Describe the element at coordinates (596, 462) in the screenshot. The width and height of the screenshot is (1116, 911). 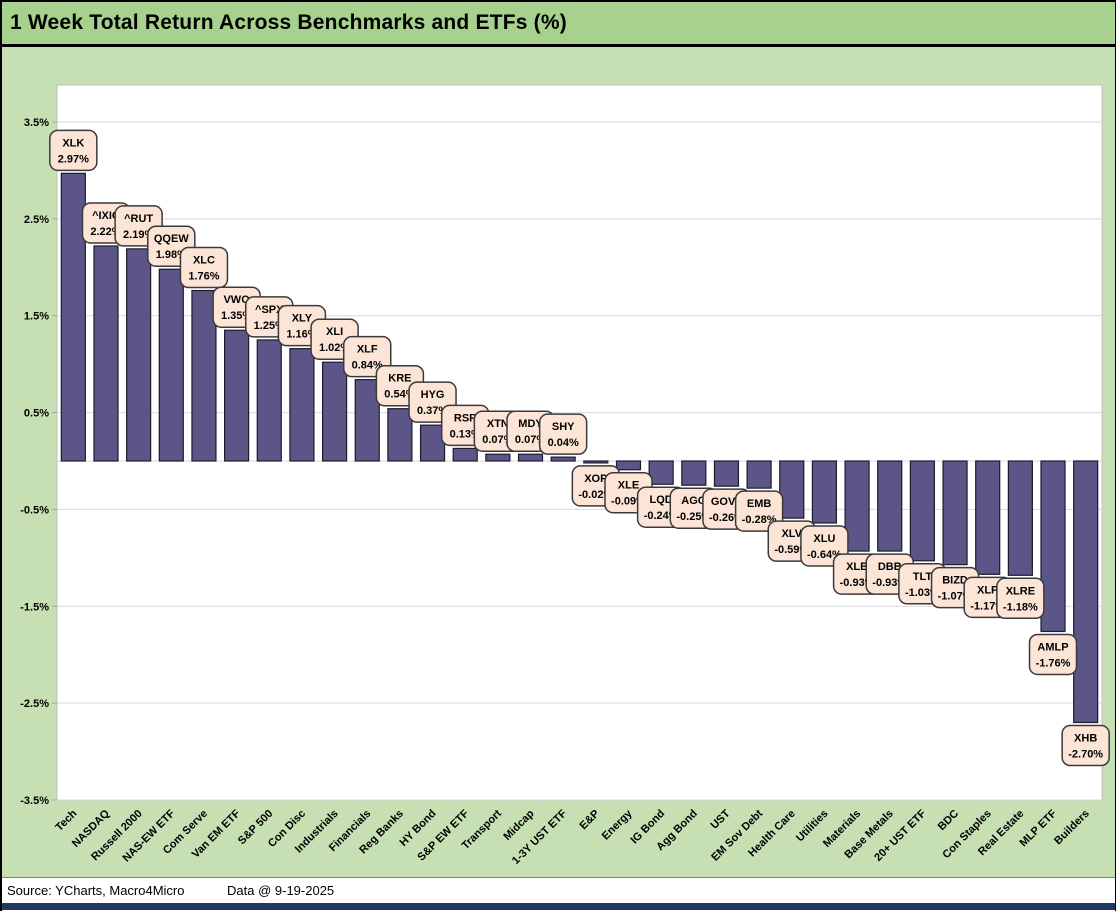
I see `bar-XOP` at that location.